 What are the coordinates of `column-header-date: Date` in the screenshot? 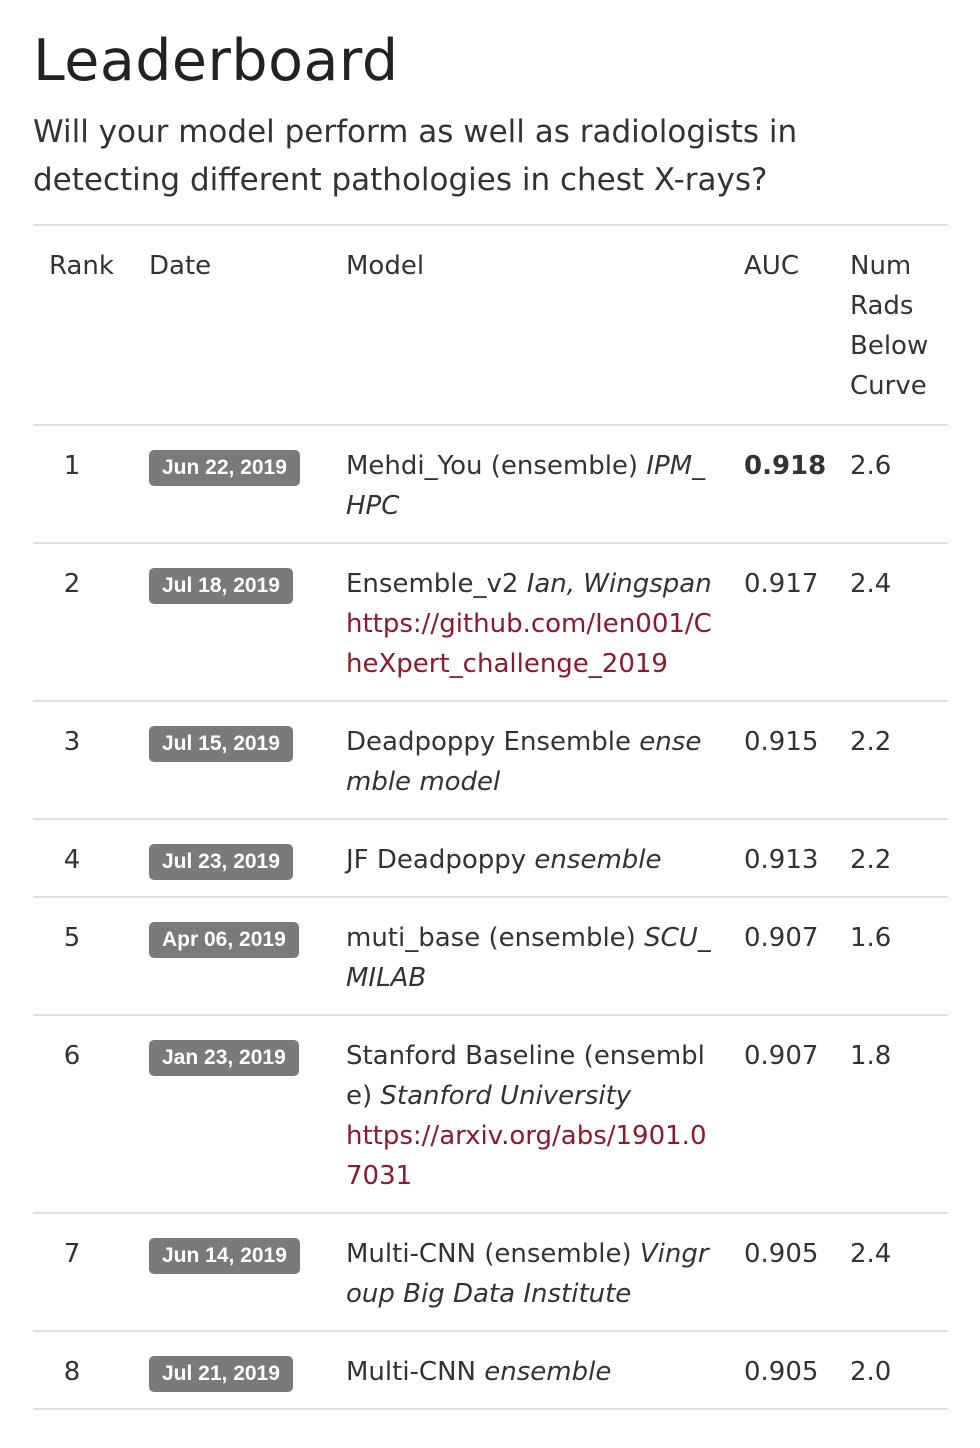 It's located at (231, 325).